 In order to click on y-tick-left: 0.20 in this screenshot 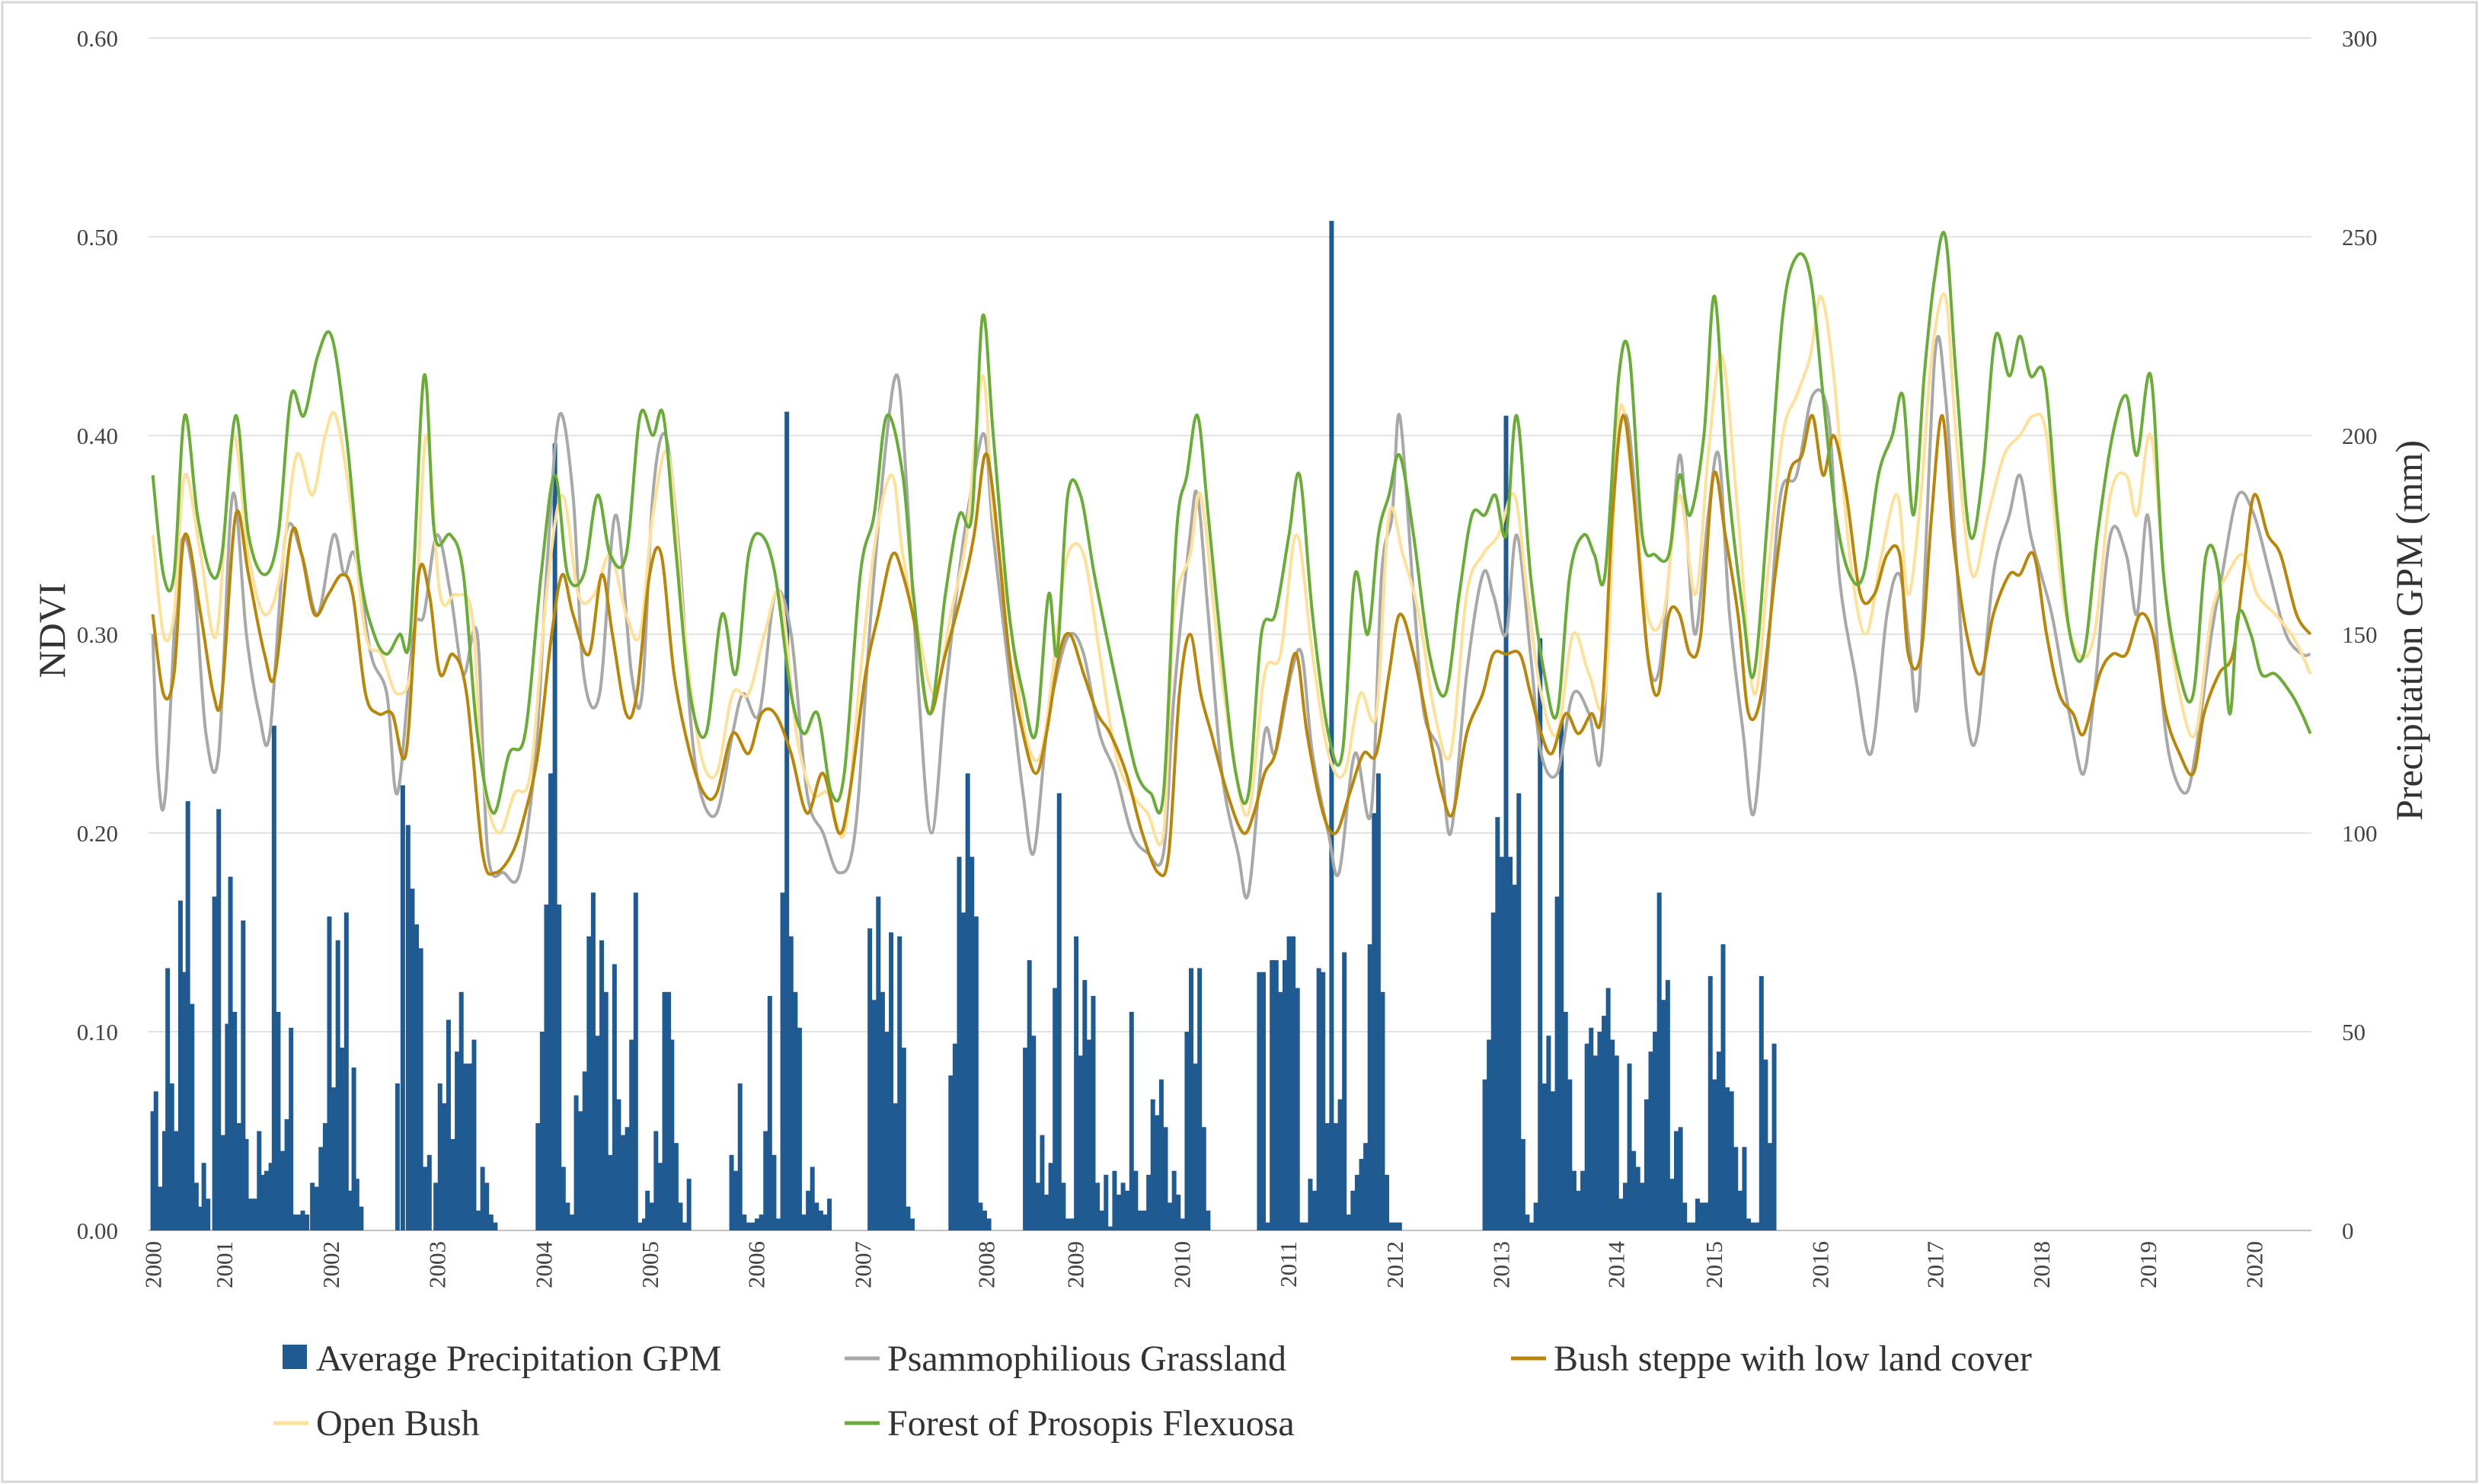, I will do `click(97, 833)`.